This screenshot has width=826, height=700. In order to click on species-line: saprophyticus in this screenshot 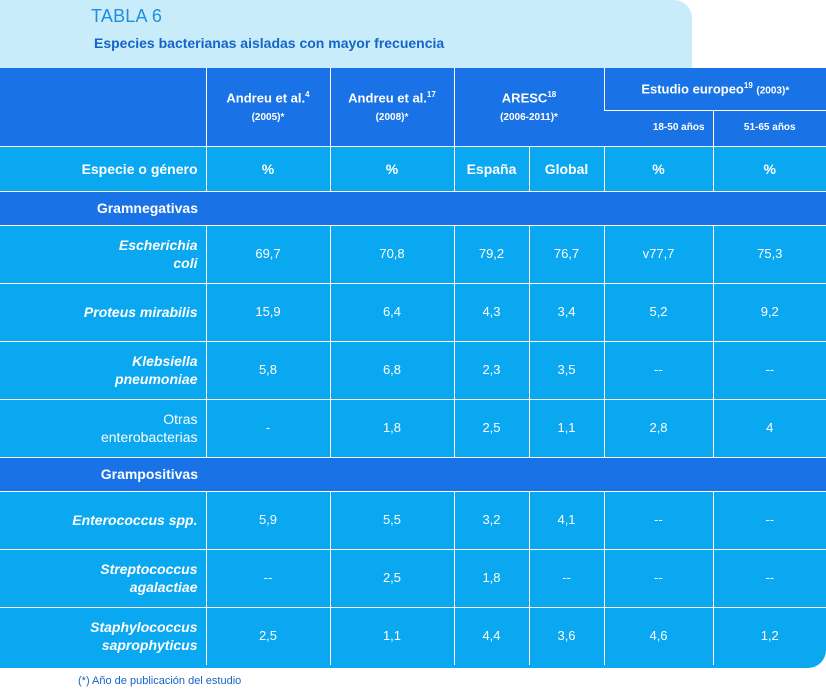, I will do `click(149, 645)`.